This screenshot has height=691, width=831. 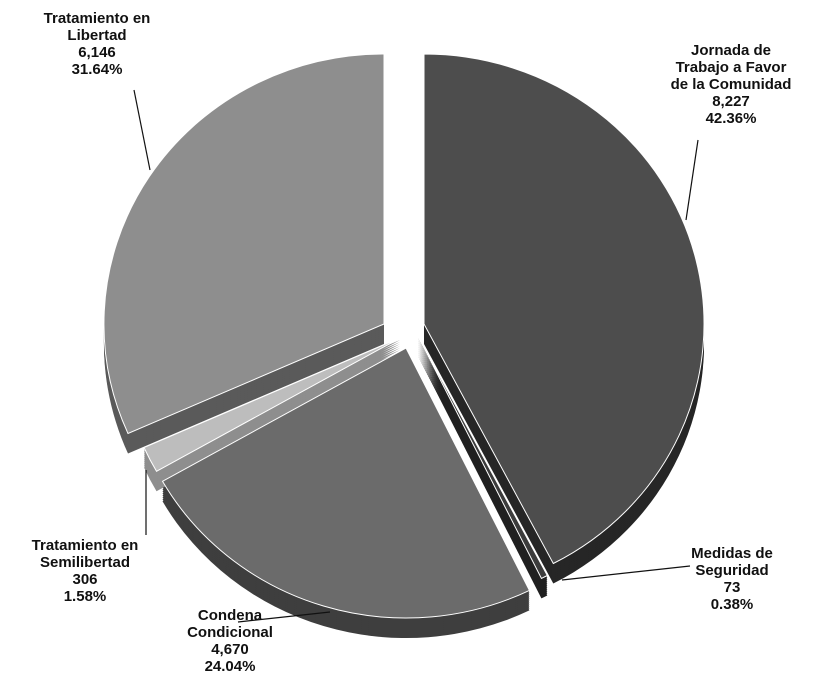 I want to click on slice-value: 8,227, so click(x=731, y=101).